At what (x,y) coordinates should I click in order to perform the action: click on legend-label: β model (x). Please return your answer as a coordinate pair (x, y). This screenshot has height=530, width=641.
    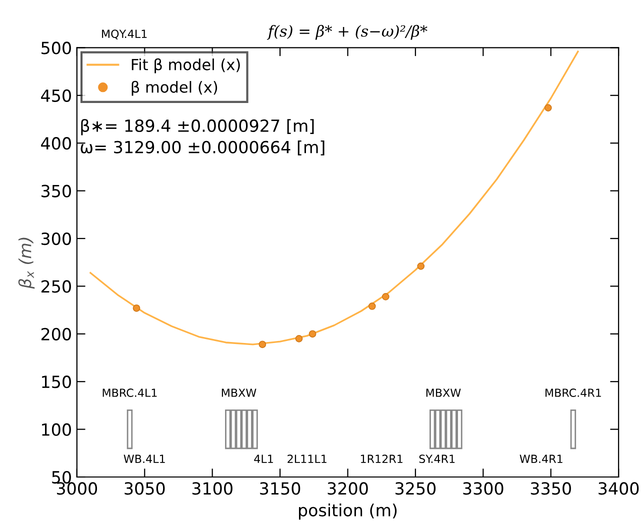
    Looking at the image, I should click on (175, 88).